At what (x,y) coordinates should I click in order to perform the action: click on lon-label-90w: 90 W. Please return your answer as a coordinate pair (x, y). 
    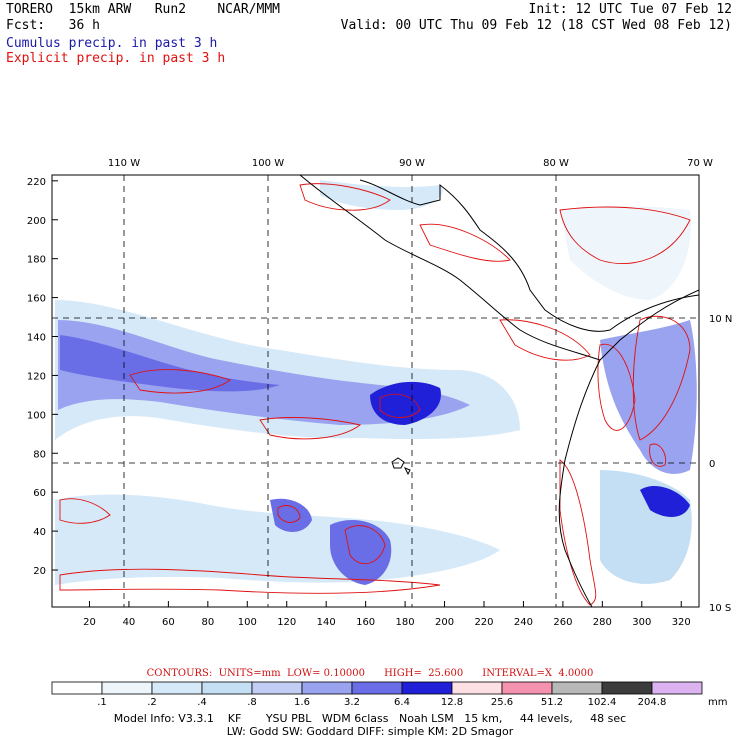
    Looking at the image, I should click on (412, 163).